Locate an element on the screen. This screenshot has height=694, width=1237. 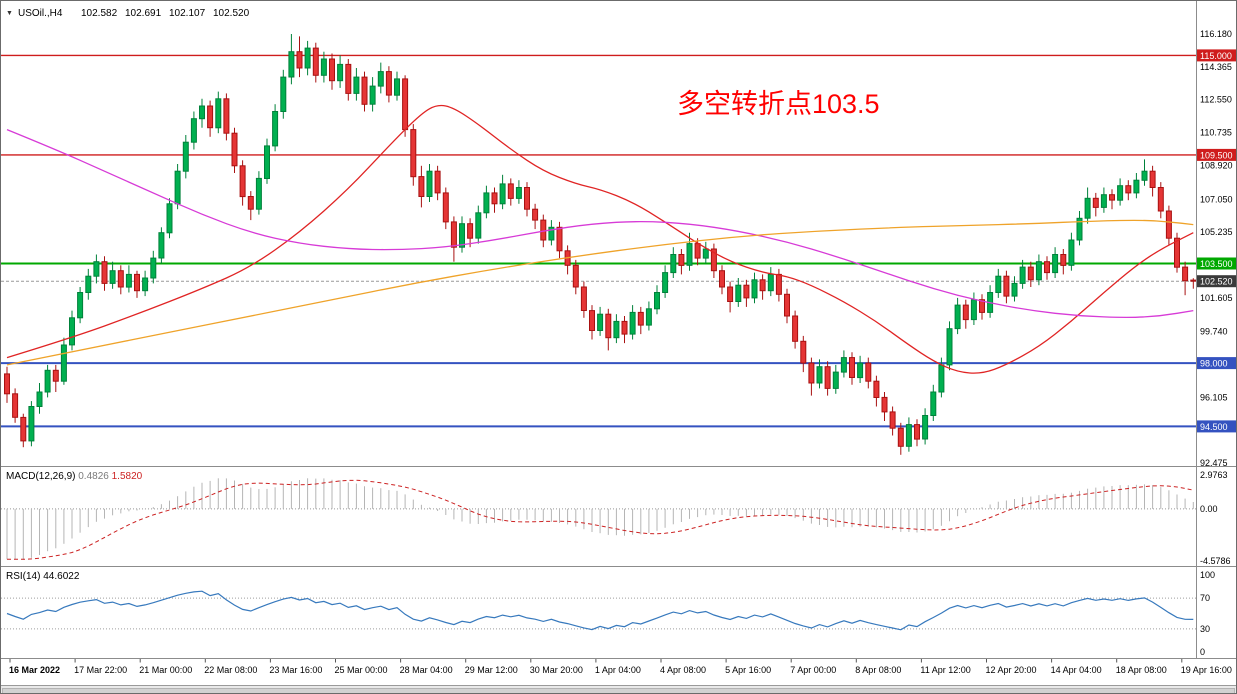
svg-text: 107.050 is located at coordinates (1216, 199).